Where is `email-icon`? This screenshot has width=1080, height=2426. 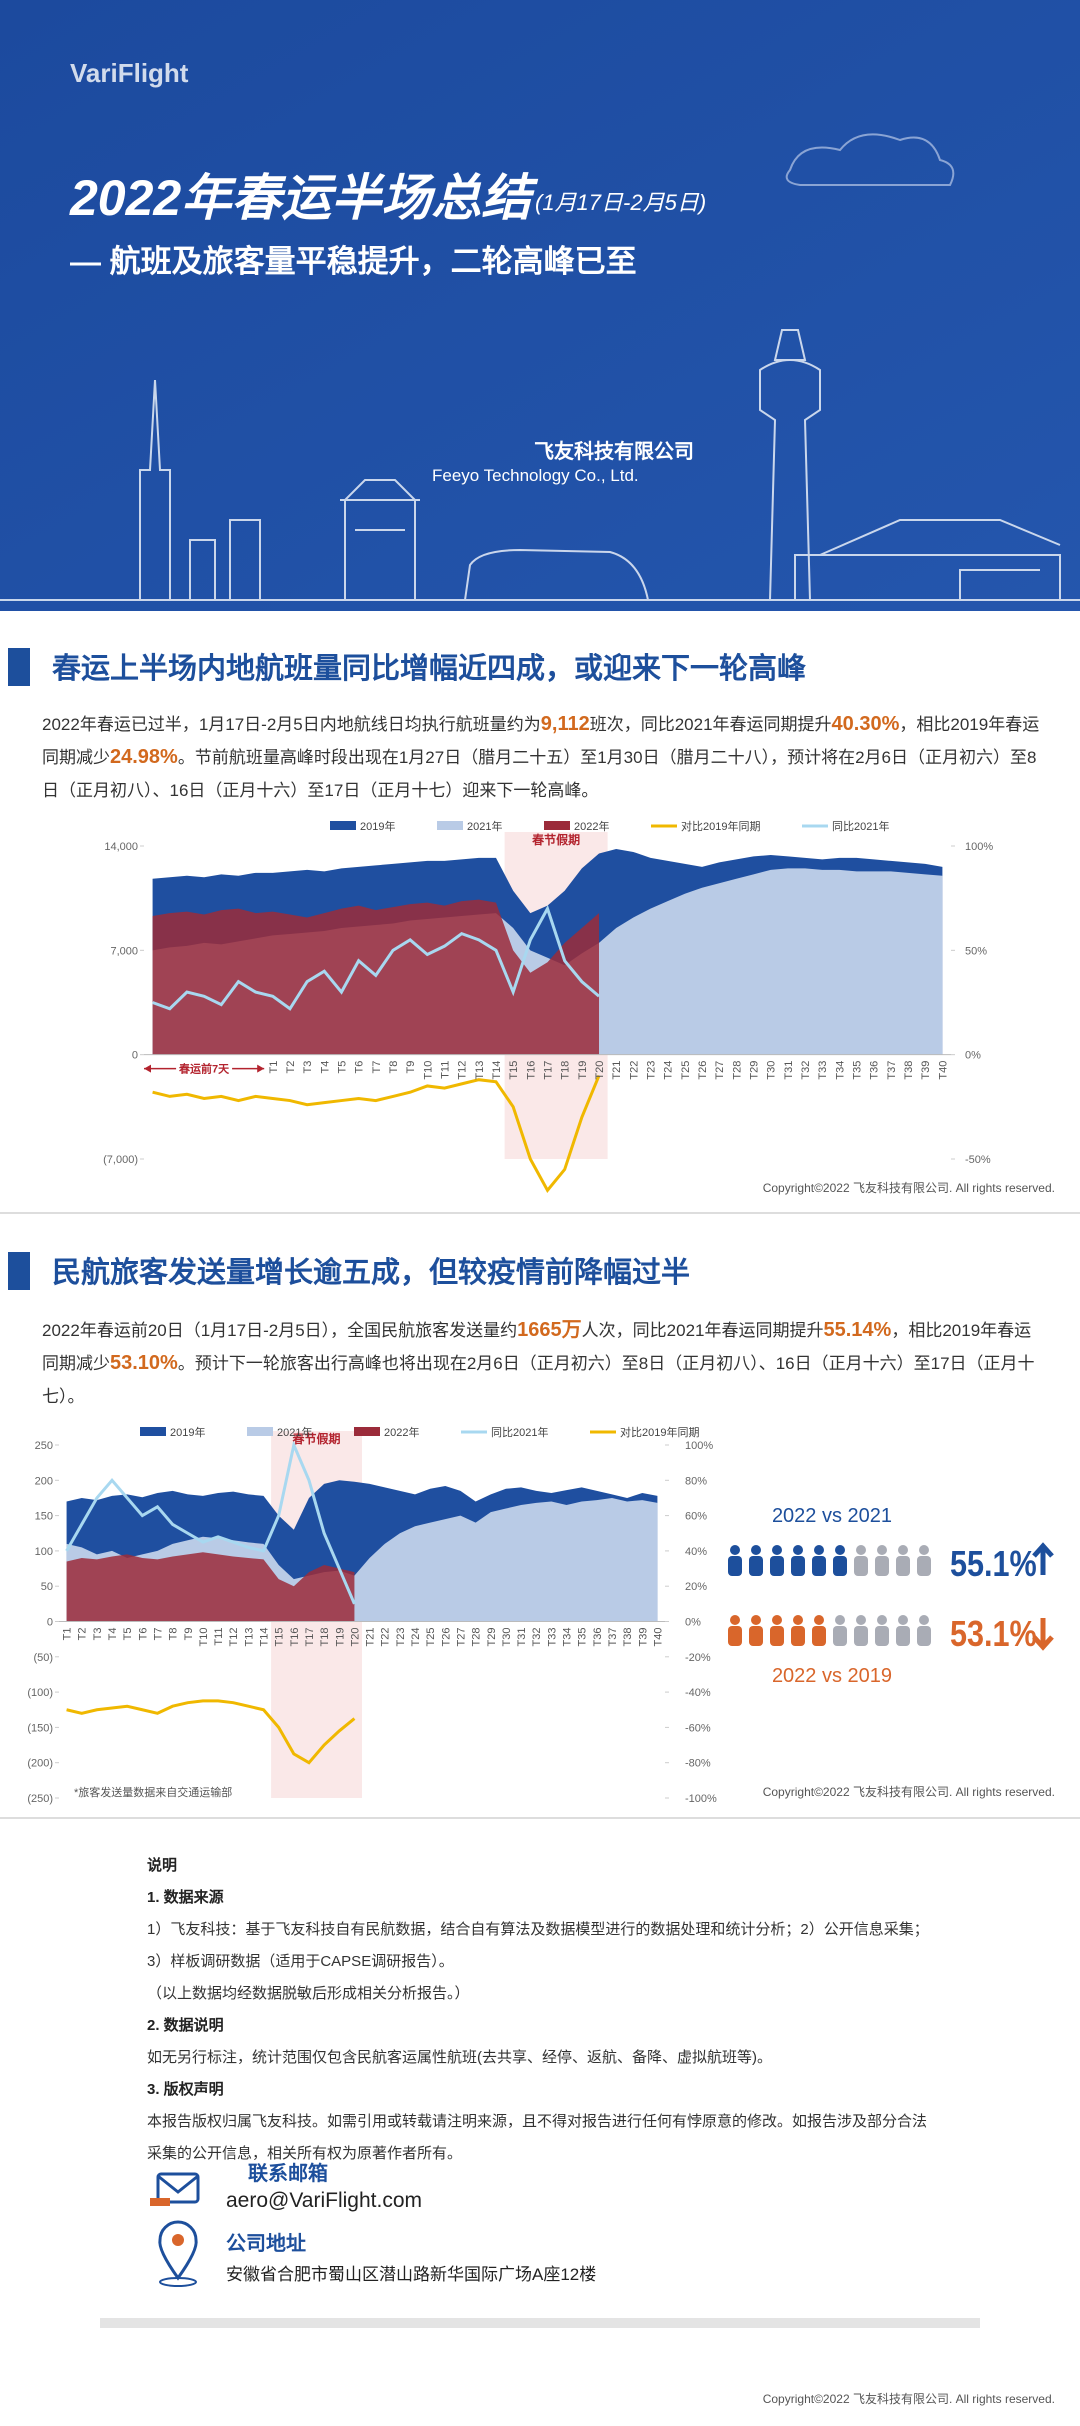
email-icon is located at coordinates (175, 2189).